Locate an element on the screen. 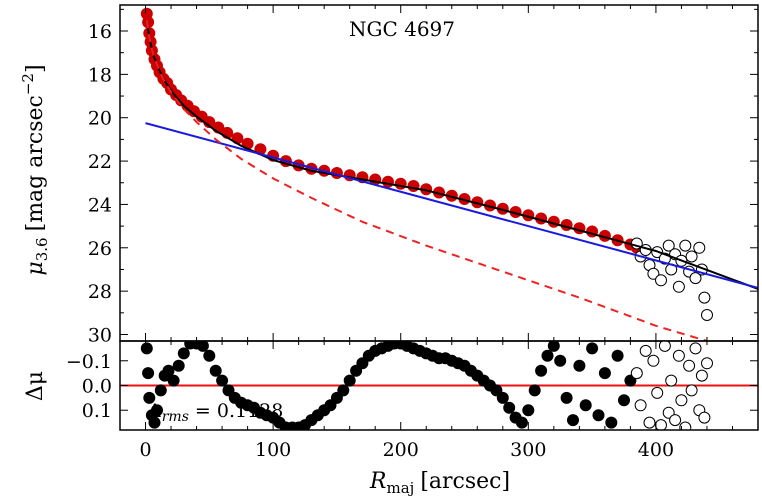 This screenshot has height=503, width=762. rms-subscript: rms is located at coordinates (175, 417).